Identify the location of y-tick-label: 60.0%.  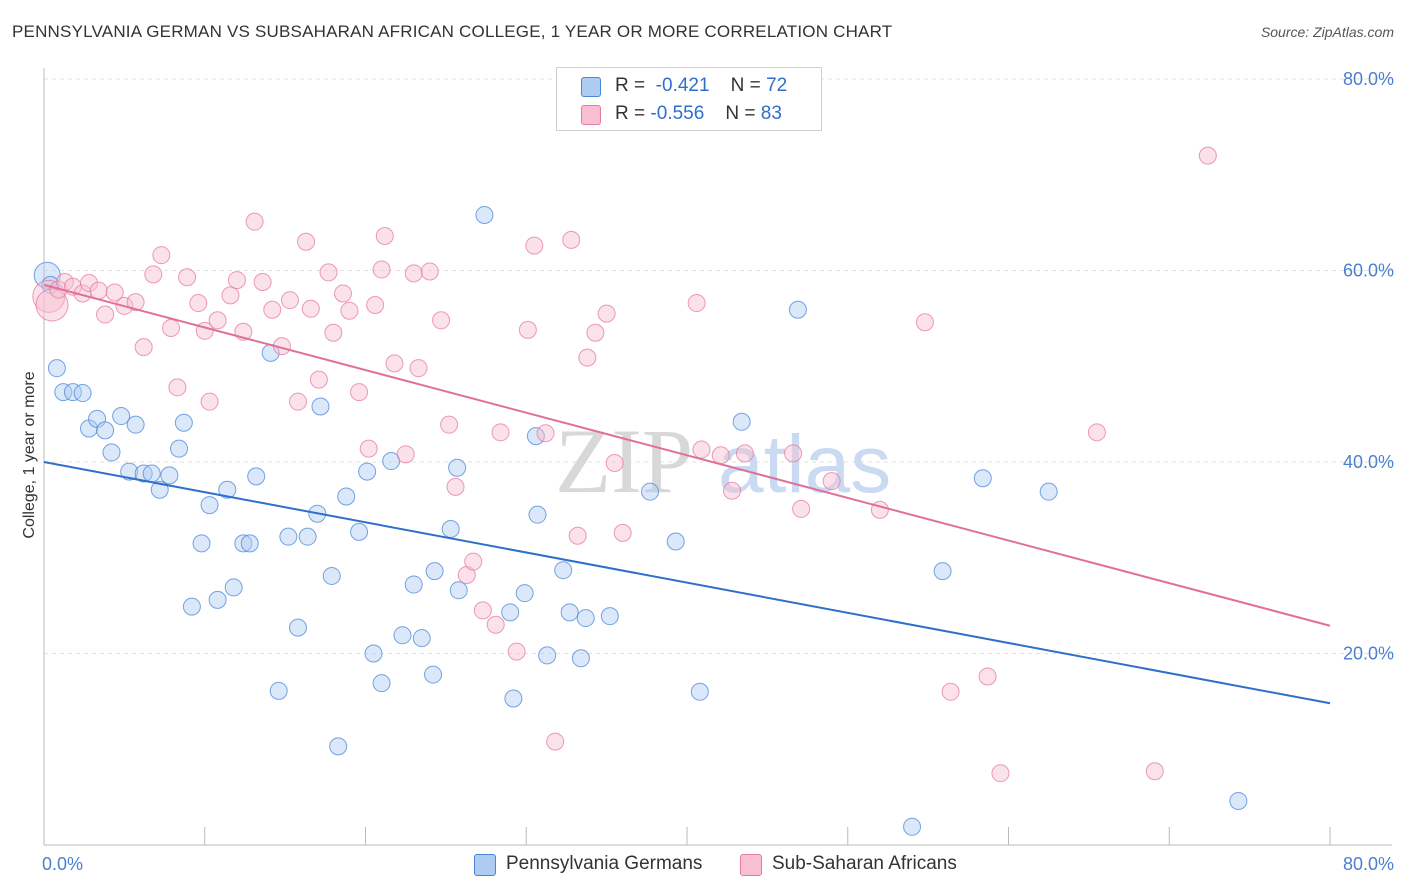
(1368, 271).